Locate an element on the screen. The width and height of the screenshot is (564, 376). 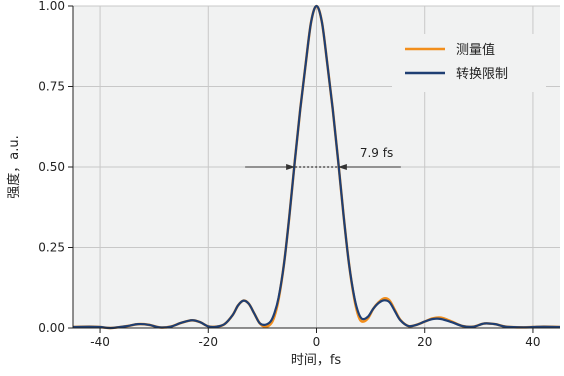
x-tick-label: -20 is located at coordinates (208, 342).